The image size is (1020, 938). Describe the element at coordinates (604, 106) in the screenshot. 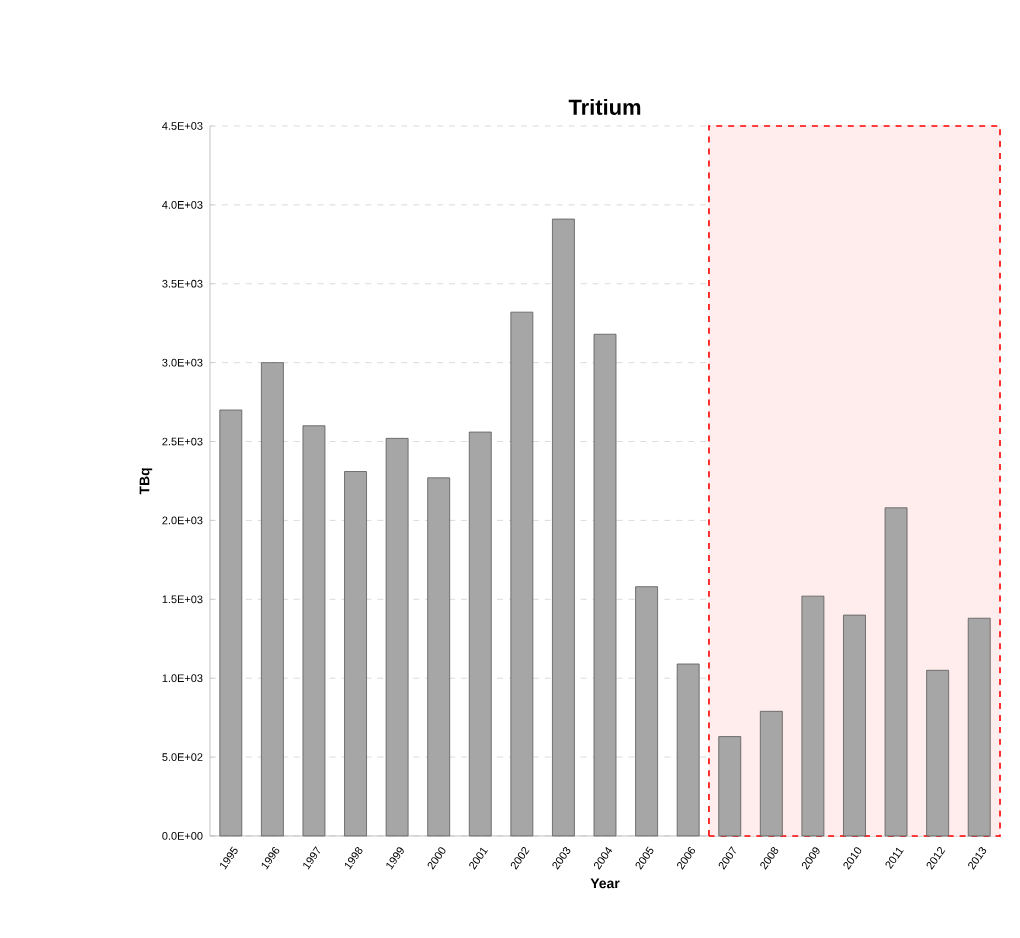

I see `chart-title: Tritium` at that location.